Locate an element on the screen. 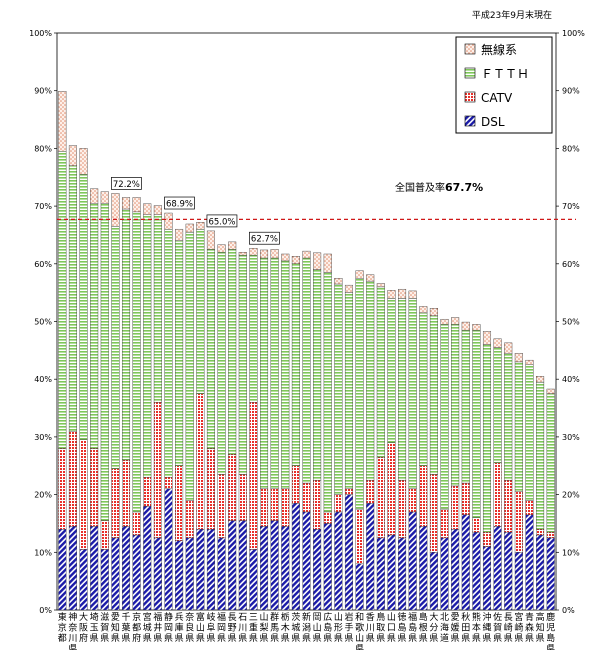  x-tick-label: 山形県 is located at coordinates (338, 628).